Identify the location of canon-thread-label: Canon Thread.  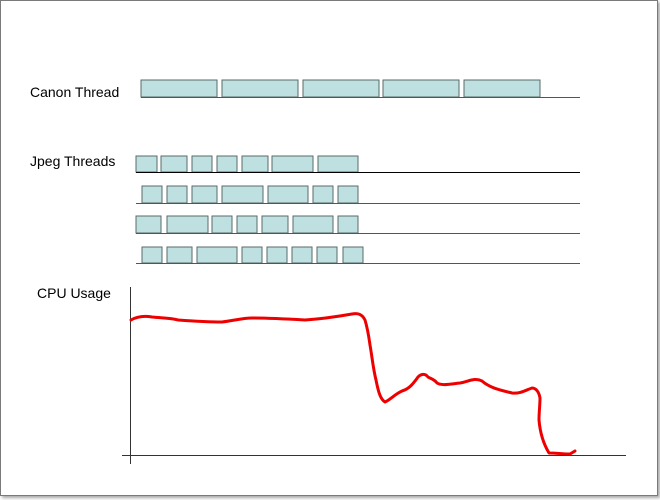
(74, 92).